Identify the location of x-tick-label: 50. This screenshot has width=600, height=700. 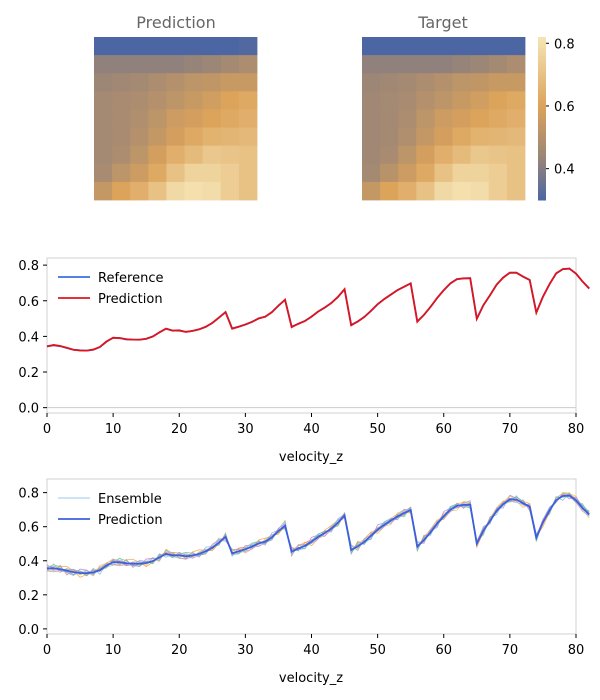
(377, 429).